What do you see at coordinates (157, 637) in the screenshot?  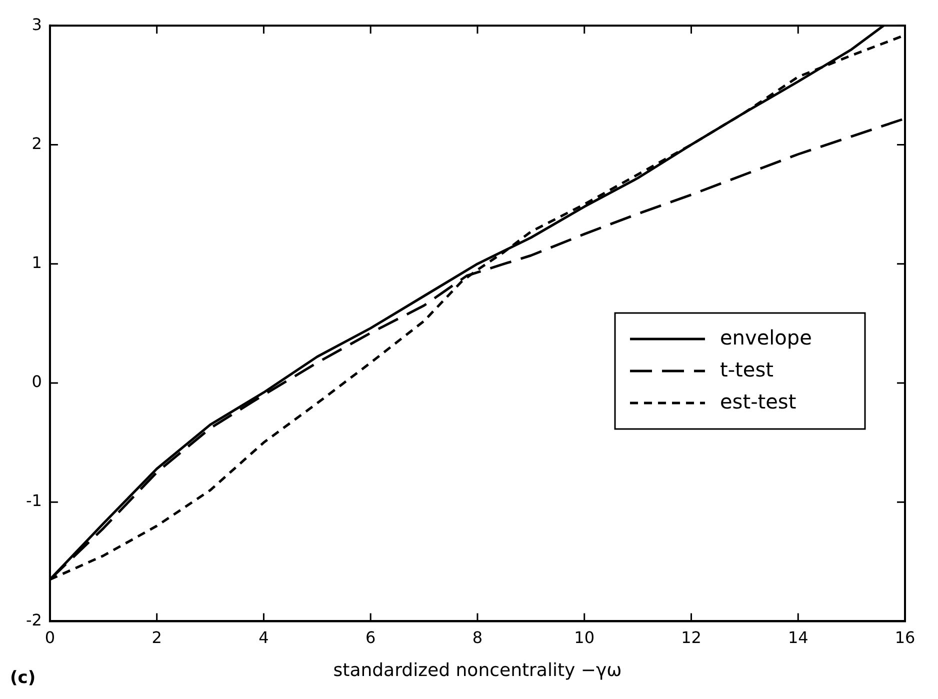 I see `x-tick-label: 2` at bounding box center [157, 637].